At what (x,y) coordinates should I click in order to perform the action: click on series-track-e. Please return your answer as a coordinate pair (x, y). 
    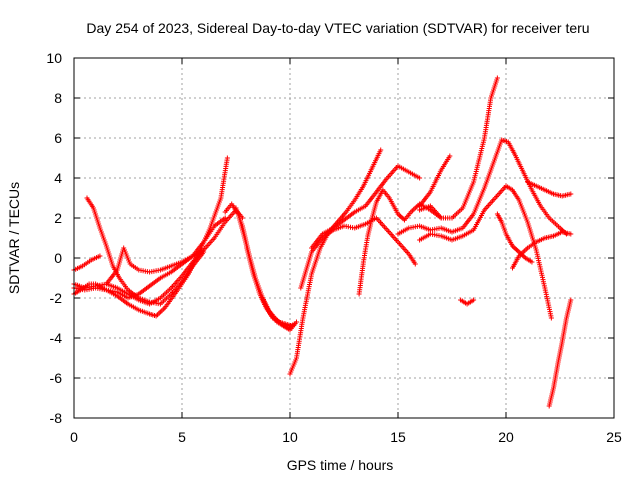
    Looking at the image, I should click on (145, 251).